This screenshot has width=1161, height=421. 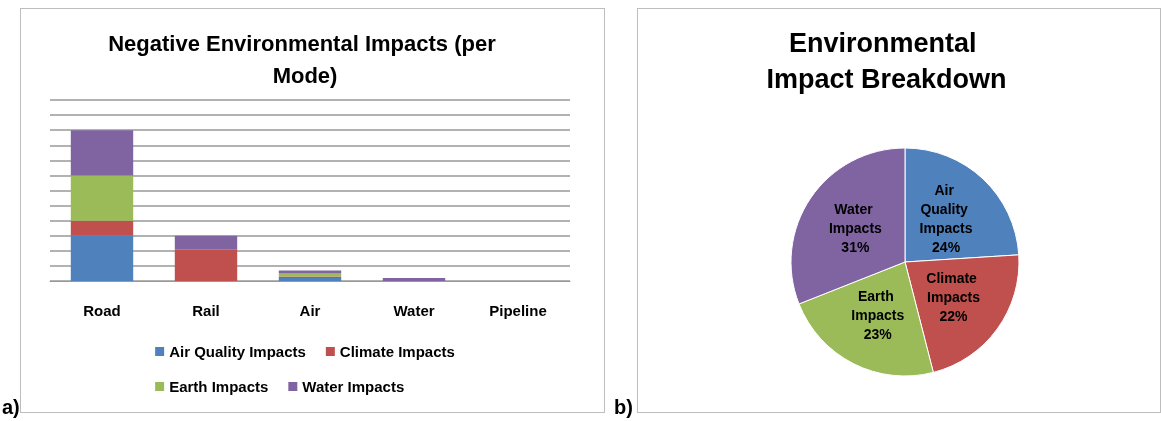 I want to click on slice-label: Water Impacts, so click(x=855, y=219).